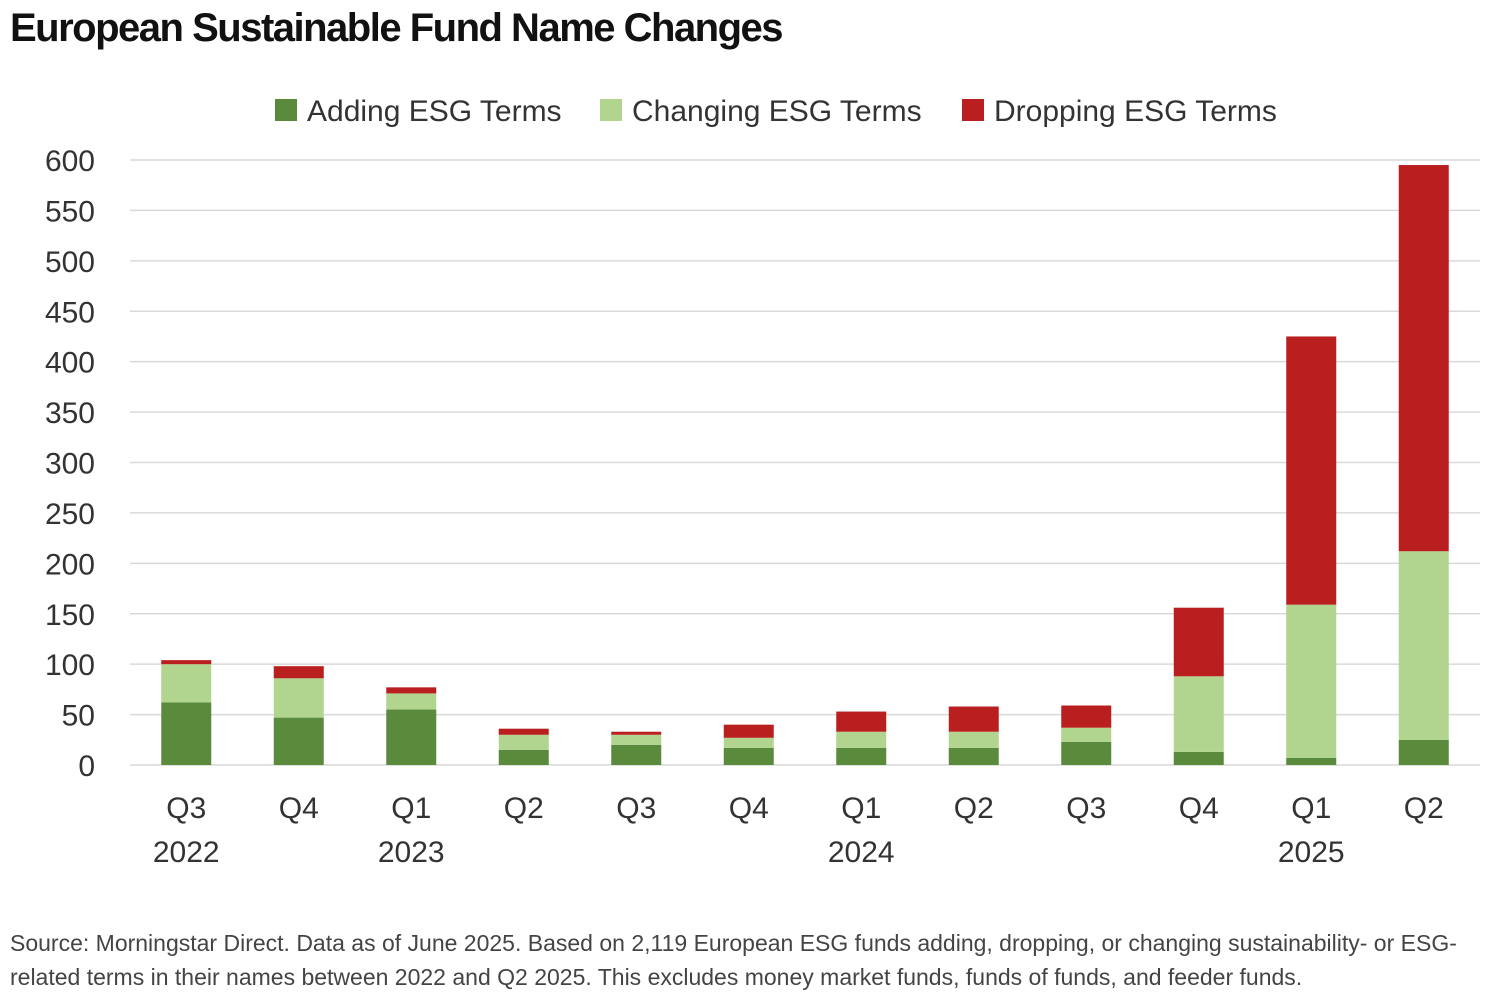 The width and height of the screenshot is (1504, 1004). What do you see at coordinates (70, 262) in the screenshot?
I see `y-tick-label: 500` at bounding box center [70, 262].